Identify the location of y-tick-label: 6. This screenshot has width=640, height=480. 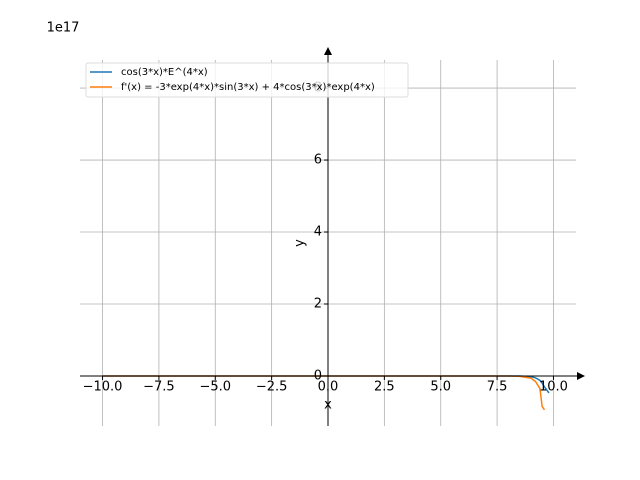
(318, 160).